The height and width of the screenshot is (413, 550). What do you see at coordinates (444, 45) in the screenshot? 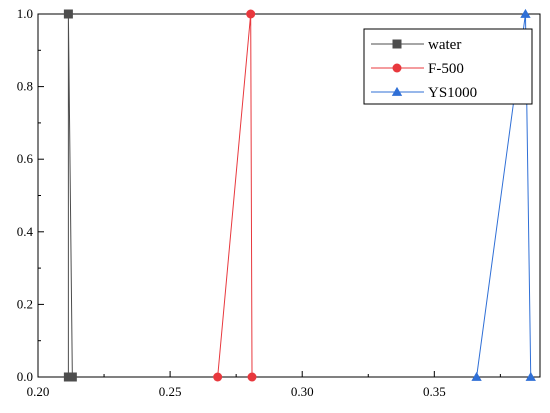
I see `legend-label-water: water` at bounding box center [444, 45].